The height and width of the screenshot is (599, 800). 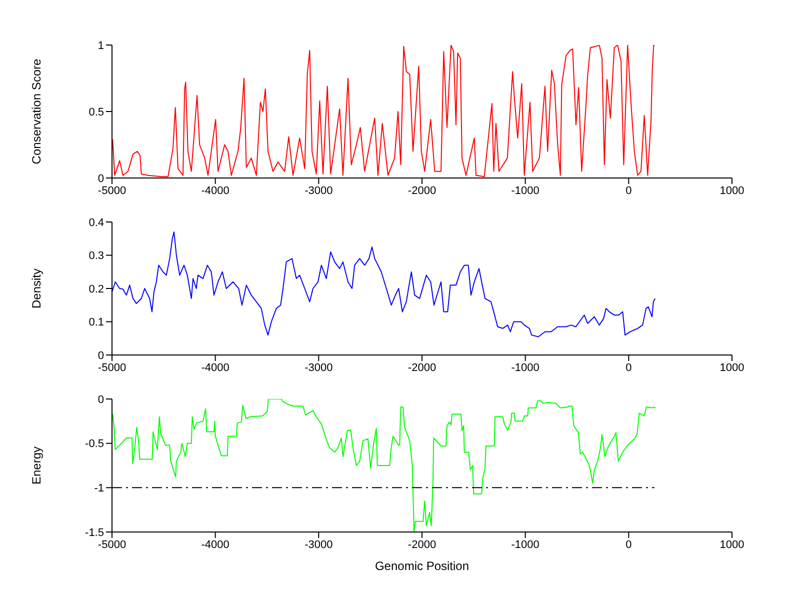 What do you see at coordinates (96, 256) in the screenshot?
I see `y-tick-label: 0.3` at bounding box center [96, 256].